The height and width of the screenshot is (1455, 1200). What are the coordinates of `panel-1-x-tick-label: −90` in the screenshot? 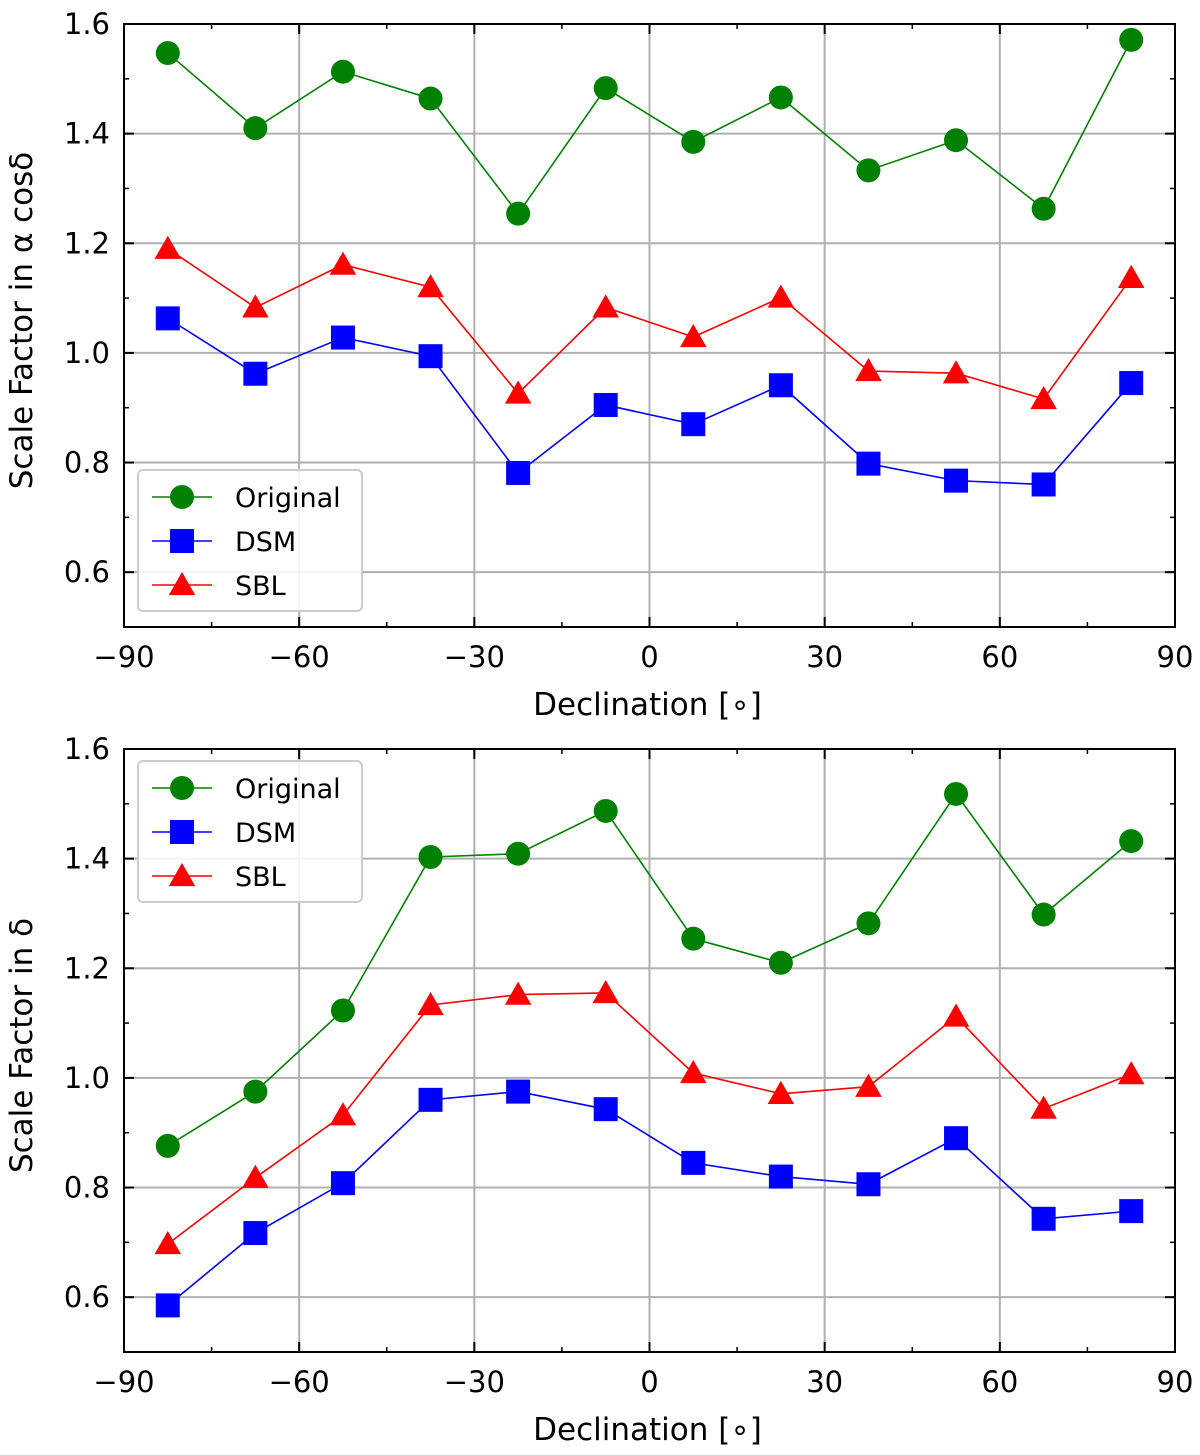 It's located at (123, 1382).